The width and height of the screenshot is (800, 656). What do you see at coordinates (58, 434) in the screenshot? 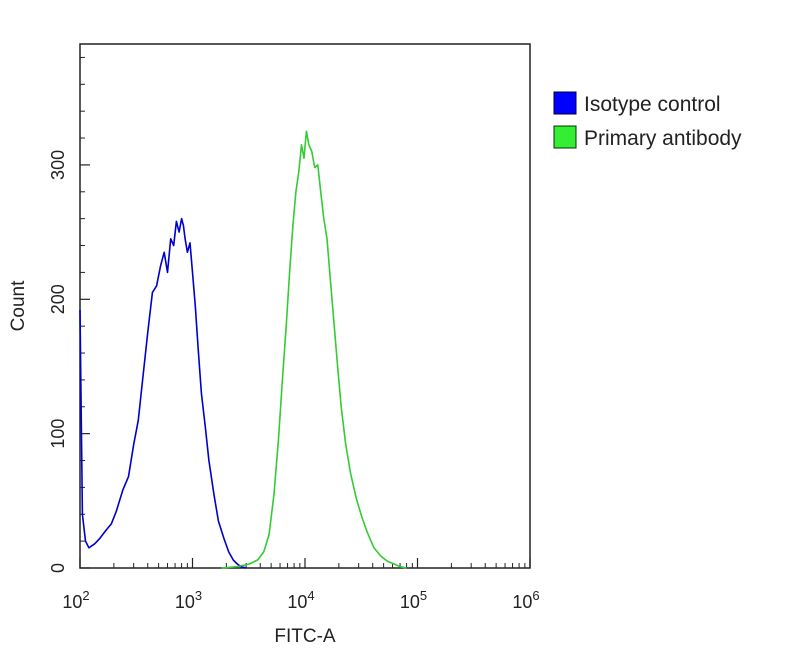
I see `y-tick-label: 100` at bounding box center [58, 434].